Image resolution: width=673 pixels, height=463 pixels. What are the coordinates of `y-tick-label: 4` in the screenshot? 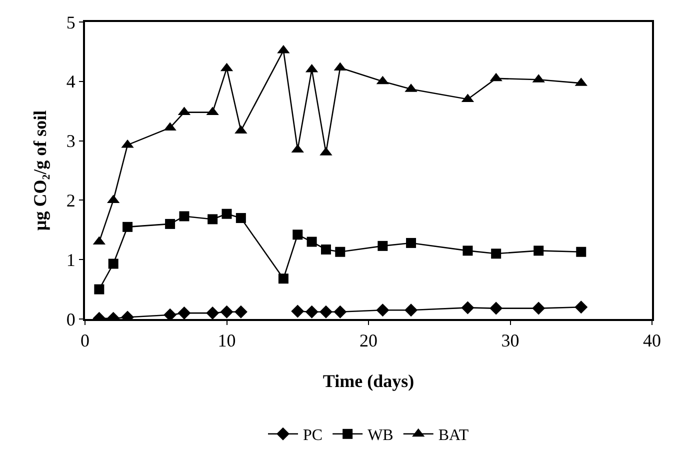 It's located at (71, 82).